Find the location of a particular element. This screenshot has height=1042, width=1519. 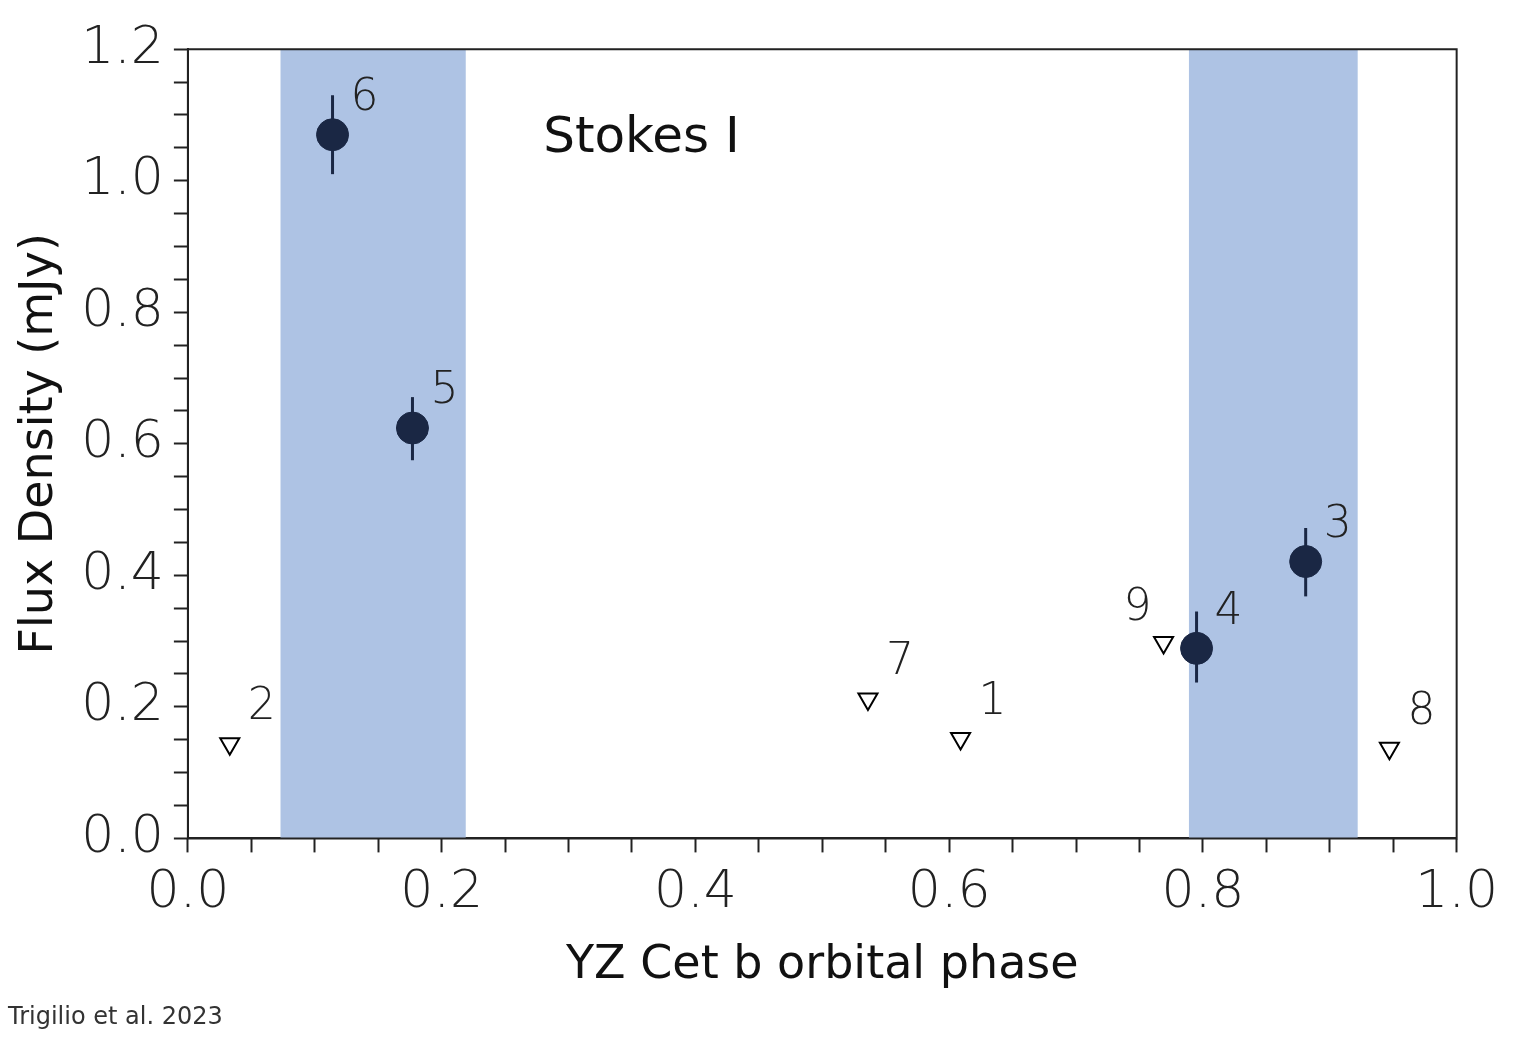

text: Trigilio et al. 2023 is located at coordinates (116, 1016).